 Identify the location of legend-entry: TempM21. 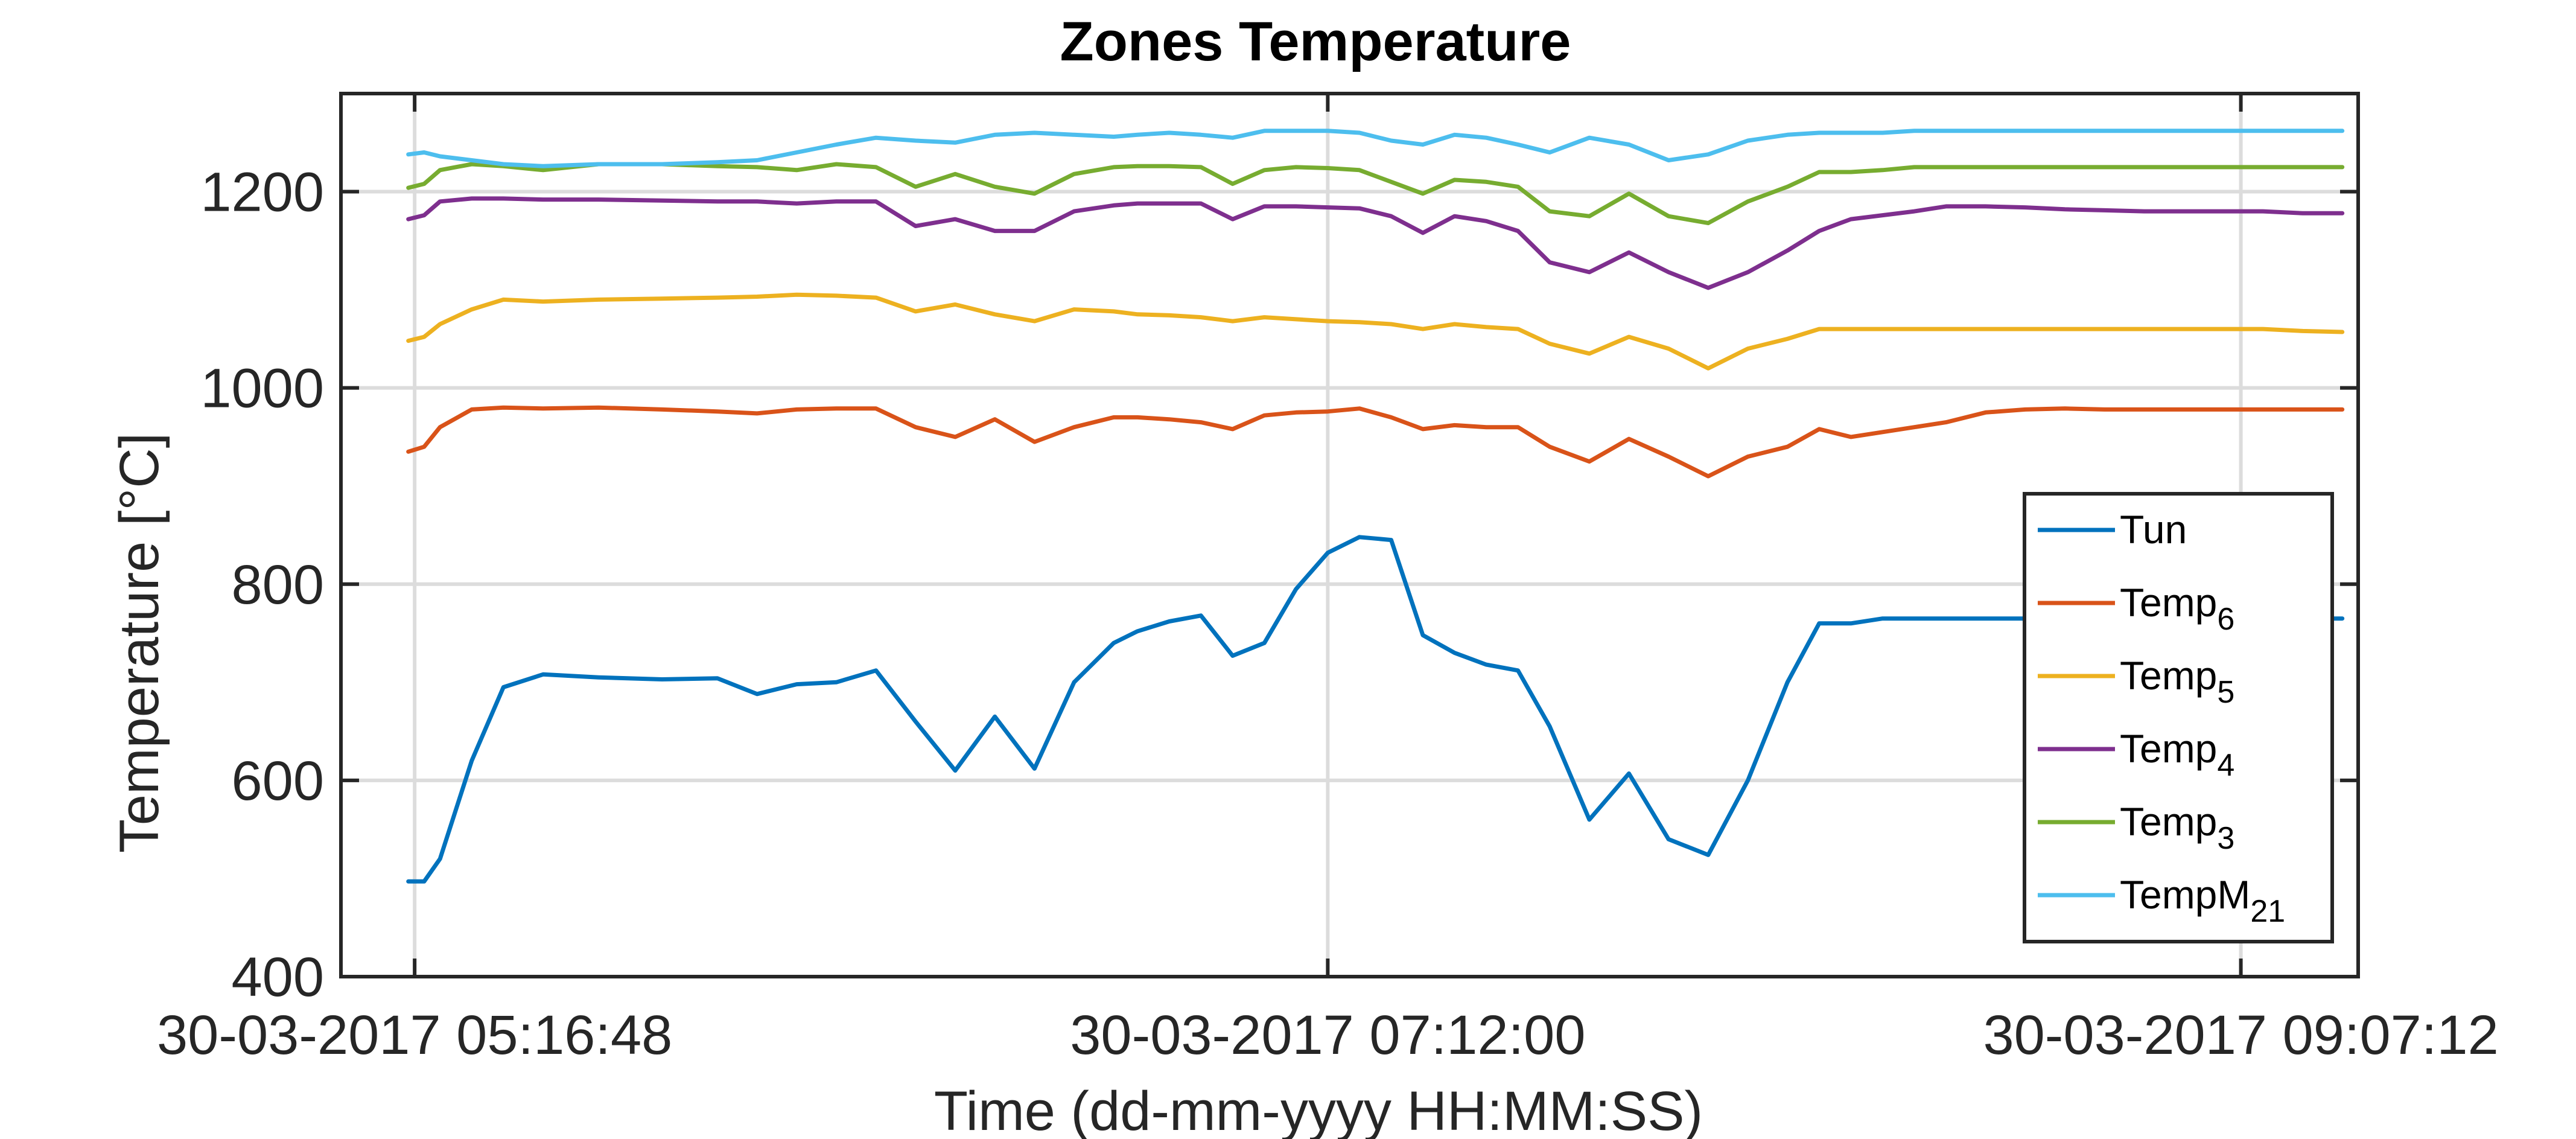
(2161, 901).